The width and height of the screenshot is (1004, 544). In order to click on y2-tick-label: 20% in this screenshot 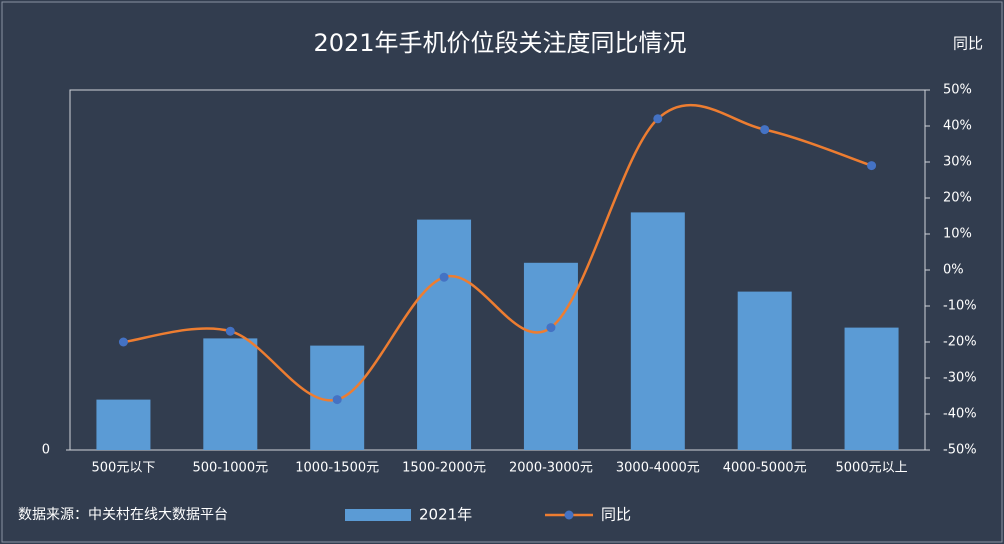, I will do `click(957, 198)`.